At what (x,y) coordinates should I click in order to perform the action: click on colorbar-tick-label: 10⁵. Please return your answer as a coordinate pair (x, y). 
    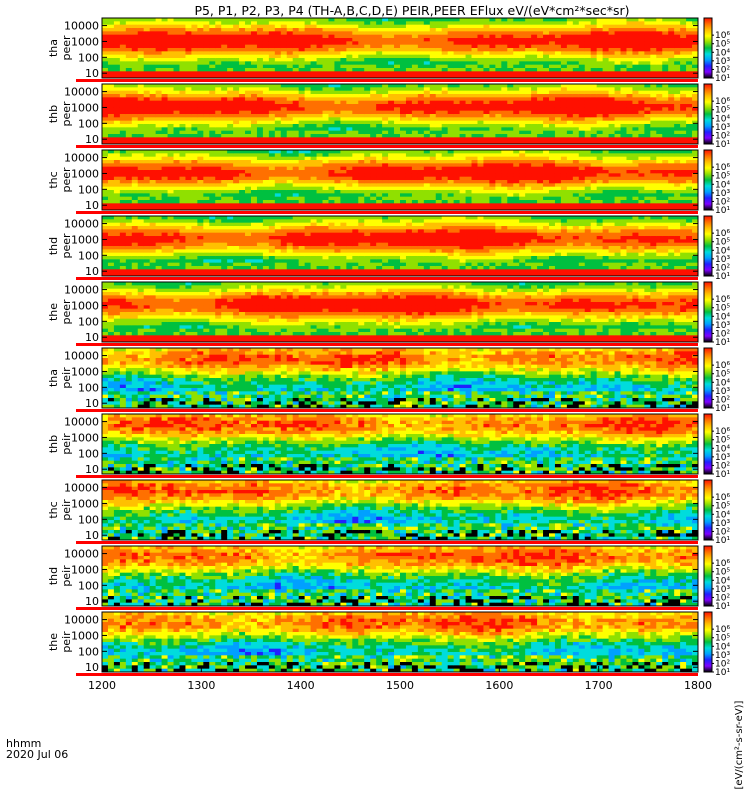
    Looking at the image, I should click on (722, 45).